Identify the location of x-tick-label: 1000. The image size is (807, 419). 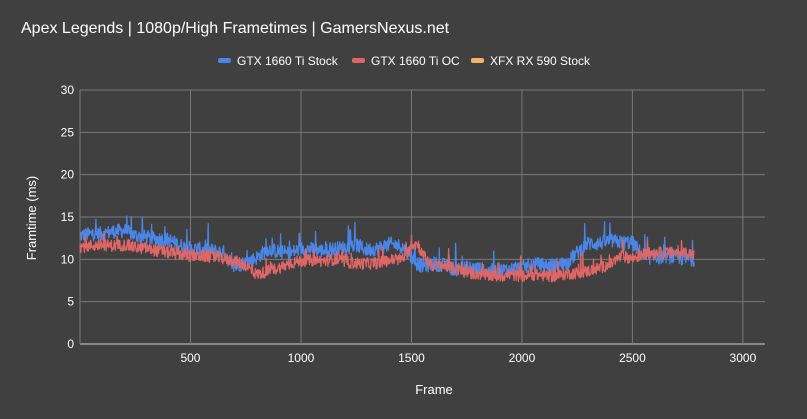
(301, 358).